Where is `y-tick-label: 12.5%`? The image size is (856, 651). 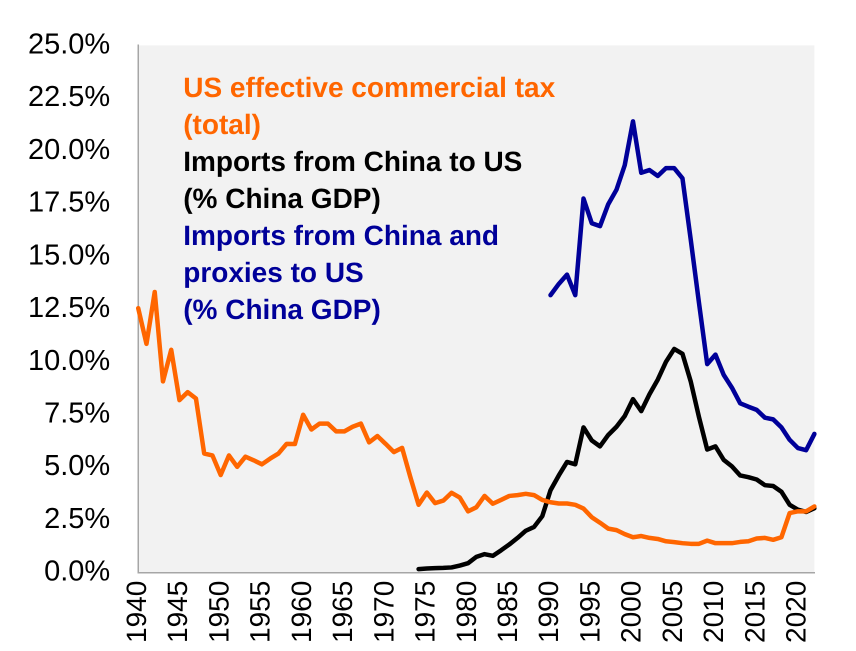 y-tick-label: 12.5% is located at coordinates (69, 308).